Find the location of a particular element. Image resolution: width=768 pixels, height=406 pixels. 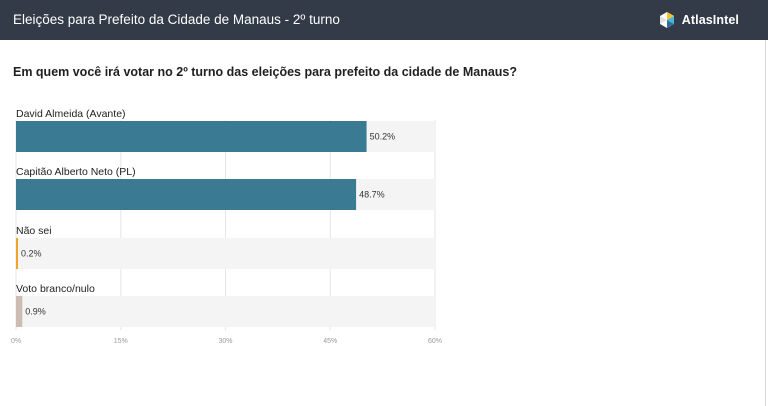

category-label: Capitão Alberto Neto (PL) is located at coordinates (76, 172).